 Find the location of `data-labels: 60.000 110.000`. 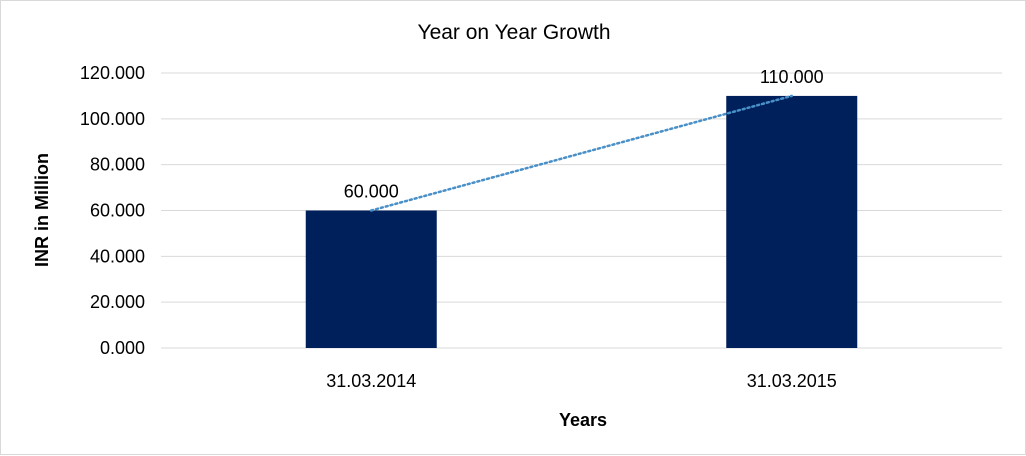

data-labels: 60.000 110.000 is located at coordinates (584, 134).